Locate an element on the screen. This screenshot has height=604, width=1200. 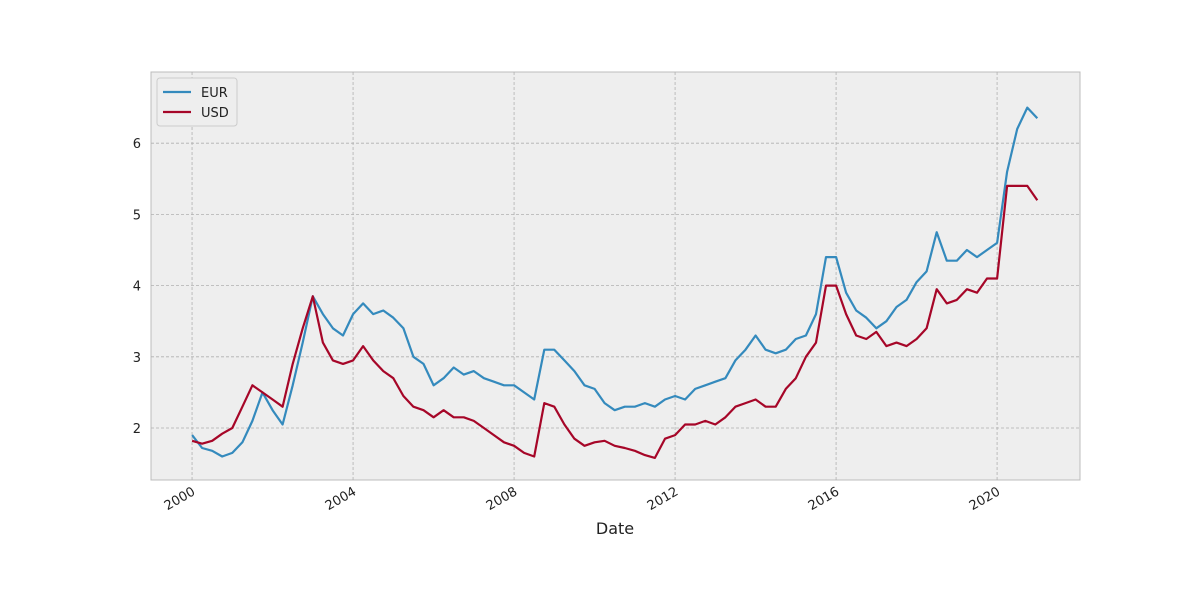
x-tick-label: 2008 is located at coordinates (502, 499).